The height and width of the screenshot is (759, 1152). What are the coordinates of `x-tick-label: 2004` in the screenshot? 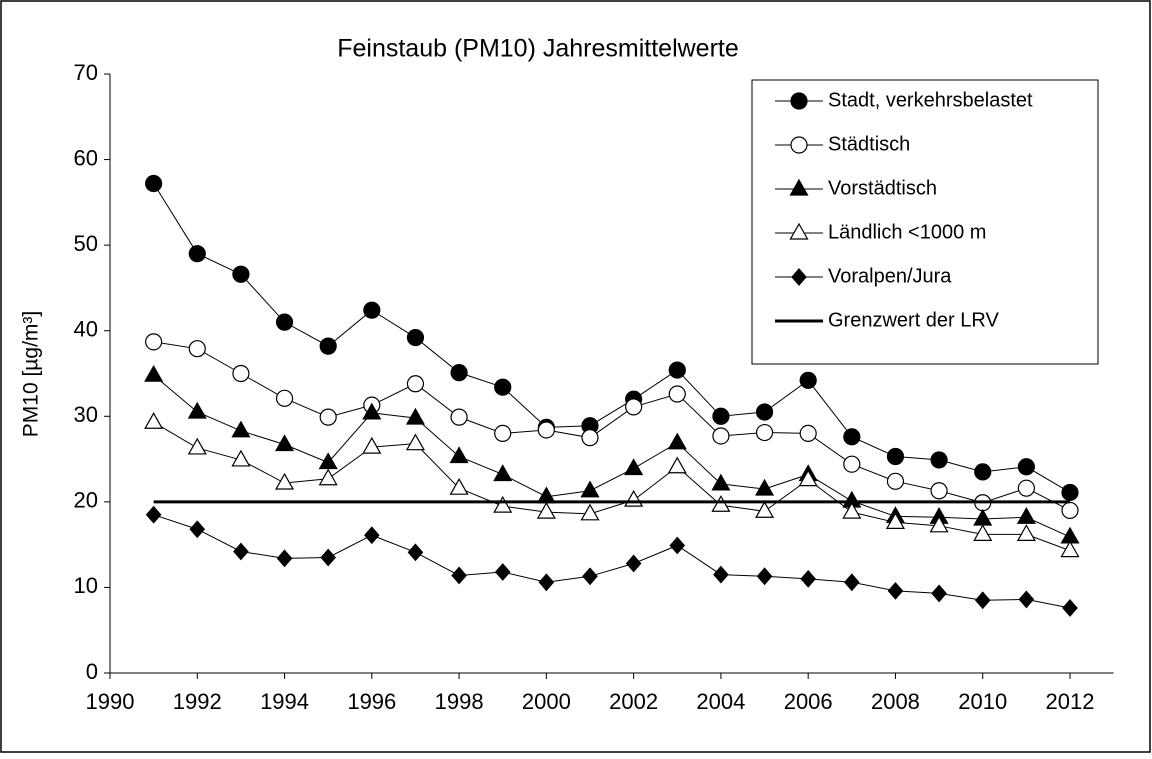 It's located at (720, 701).